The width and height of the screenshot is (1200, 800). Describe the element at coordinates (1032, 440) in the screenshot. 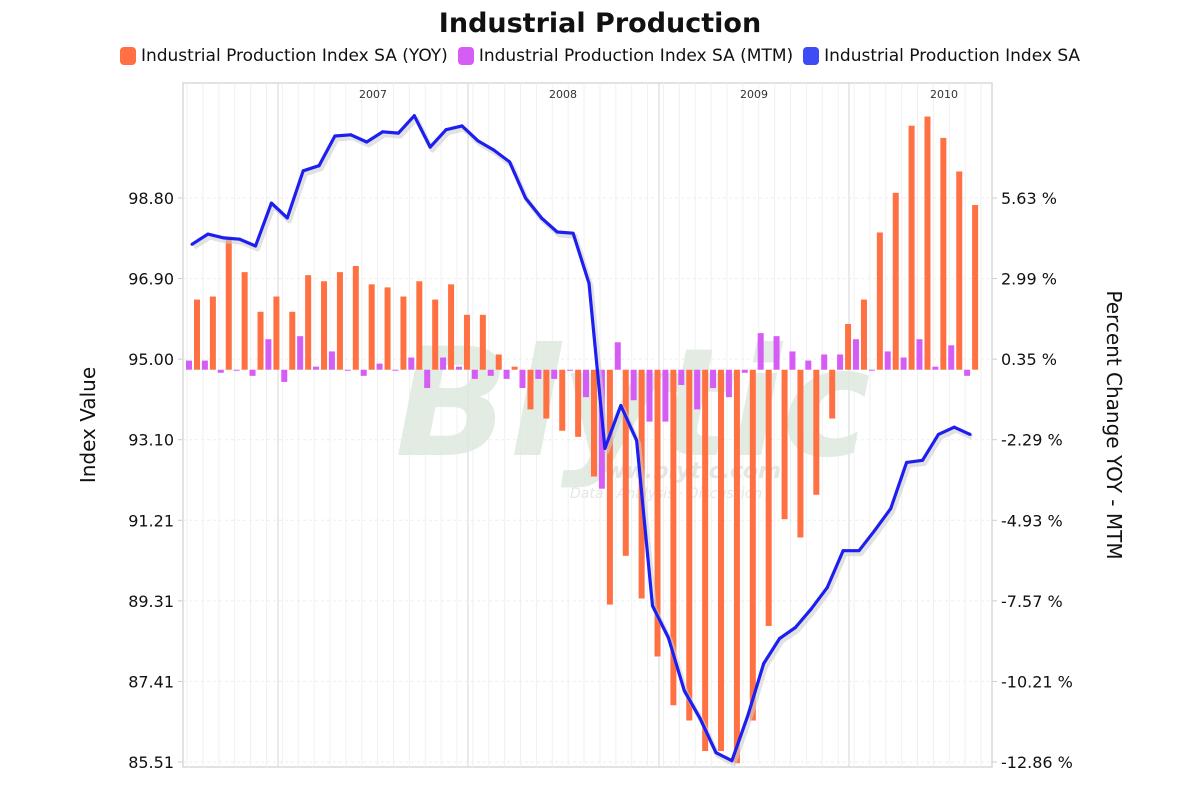

I see `right-tick-label: -2.29 %` at that location.